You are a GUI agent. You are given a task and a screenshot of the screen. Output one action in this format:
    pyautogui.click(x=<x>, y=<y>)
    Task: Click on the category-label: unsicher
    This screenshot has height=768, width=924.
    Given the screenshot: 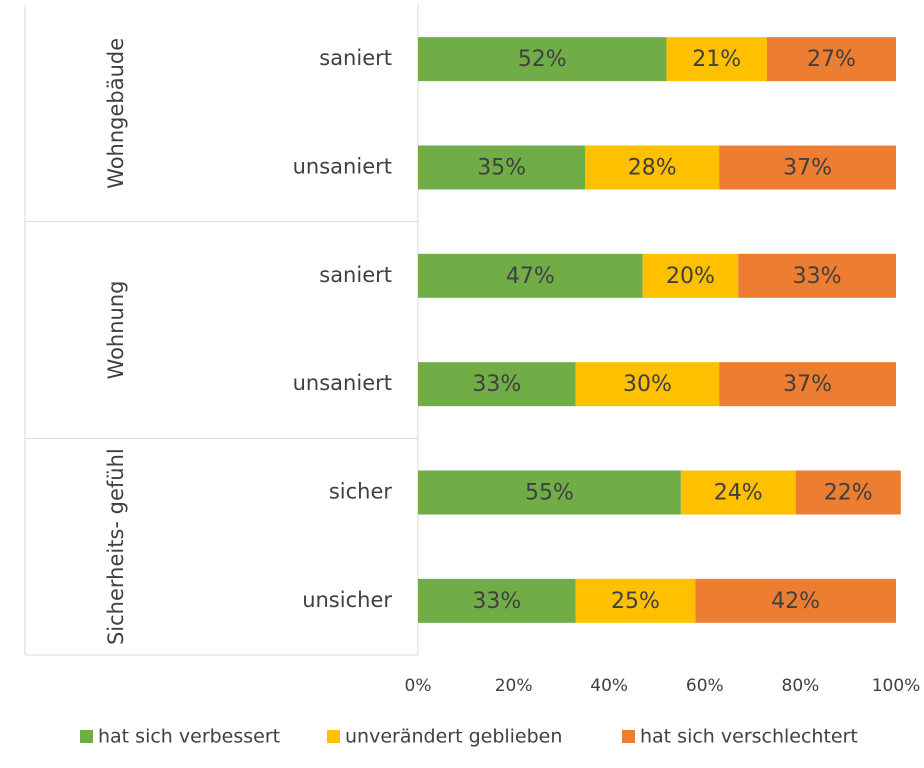 What is the action you would take?
    pyautogui.click(x=347, y=600)
    